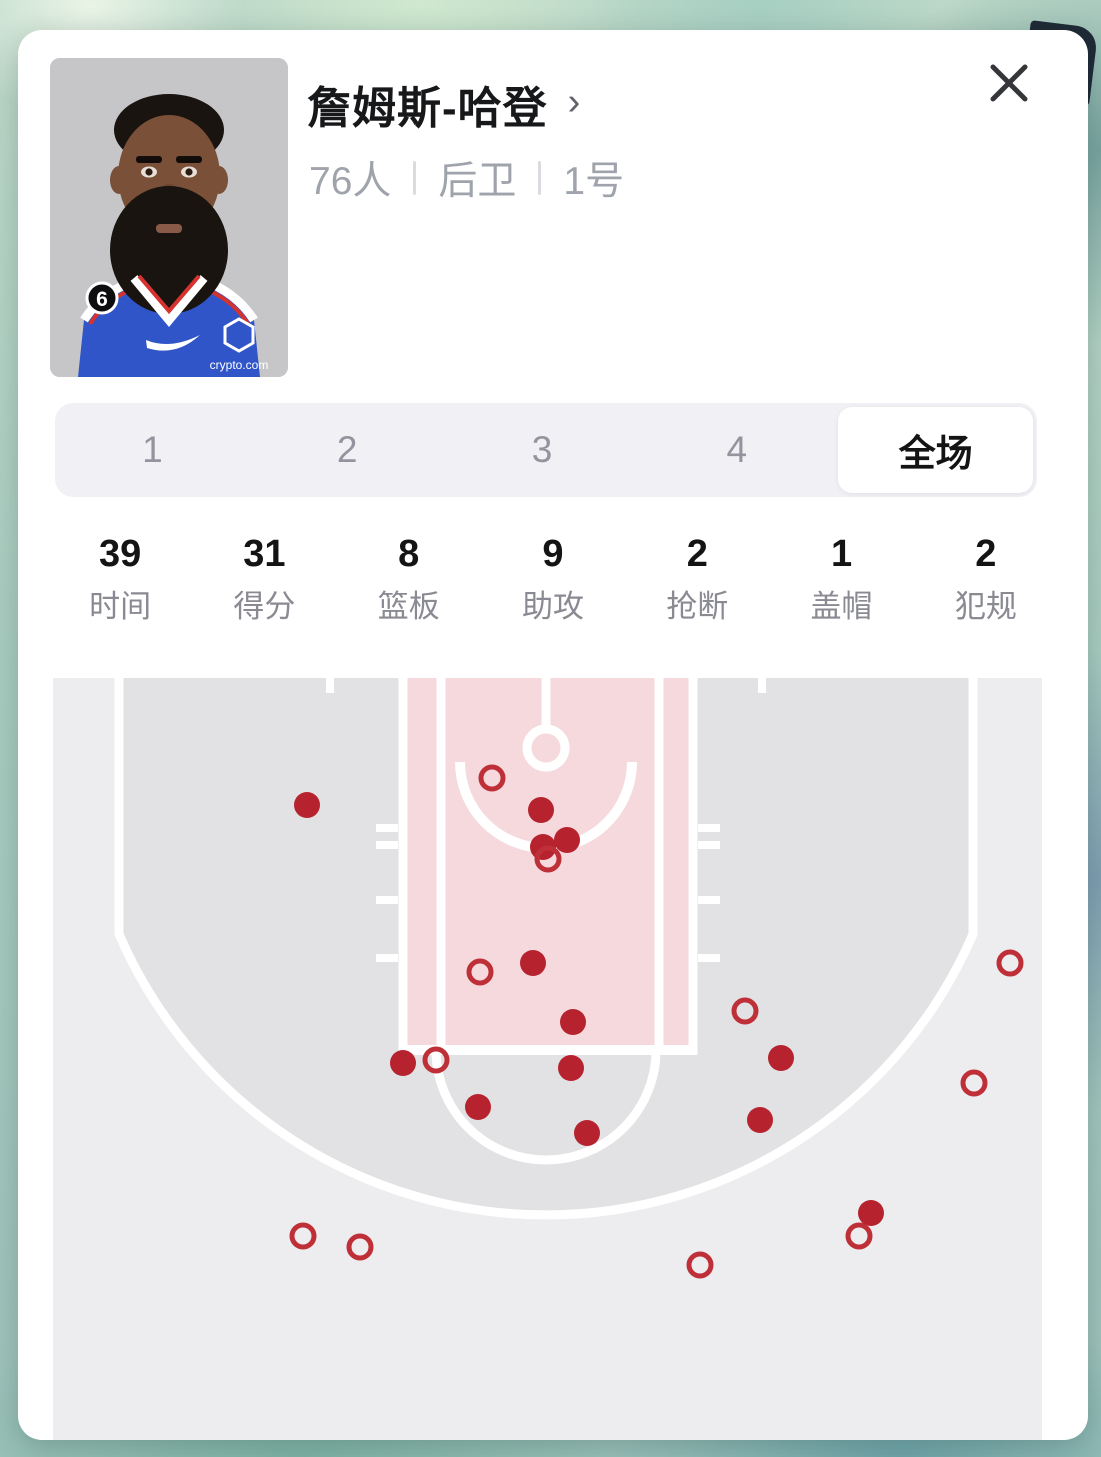 This screenshot has height=1457, width=1101. Describe the element at coordinates (477, 181) in the screenshot. I see `position: 后卫` at that location.